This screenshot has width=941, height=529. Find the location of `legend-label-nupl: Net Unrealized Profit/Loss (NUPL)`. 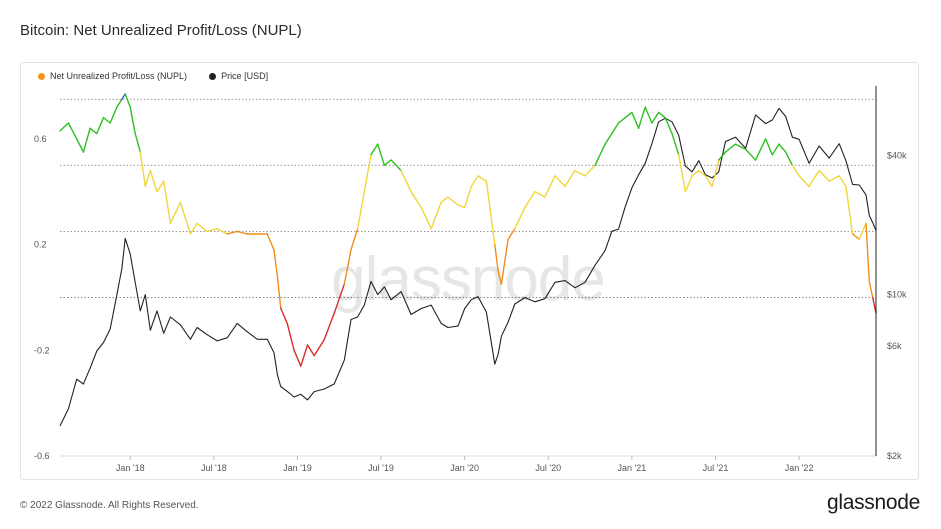

legend-label-nupl: Net Unrealized Profit/Loss (NUPL) is located at coordinates (119, 76).